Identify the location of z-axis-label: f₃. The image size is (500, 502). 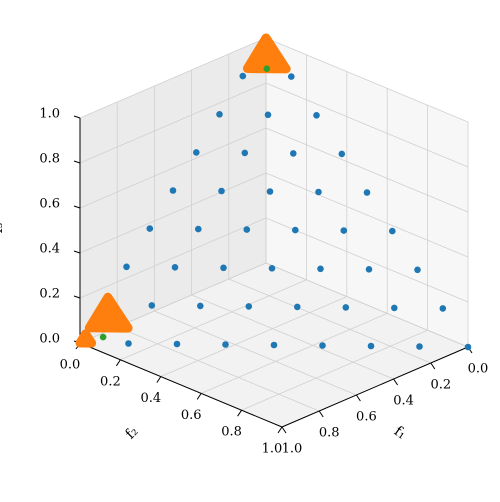
(3, 228).